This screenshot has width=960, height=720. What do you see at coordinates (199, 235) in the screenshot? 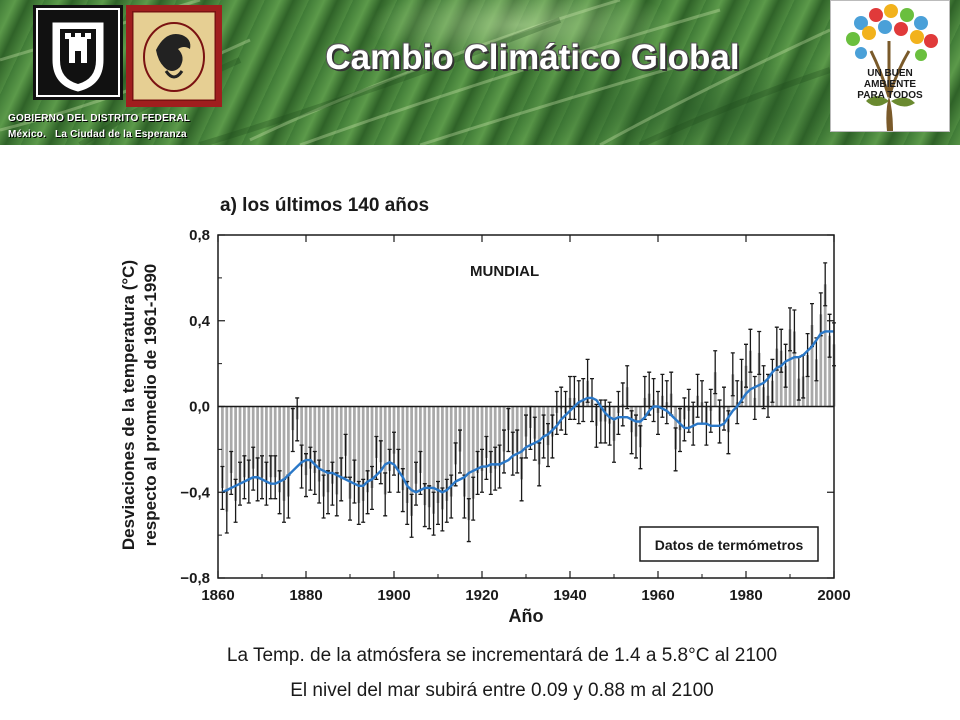
I see `y-tick-label: 0,8` at bounding box center [199, 235].